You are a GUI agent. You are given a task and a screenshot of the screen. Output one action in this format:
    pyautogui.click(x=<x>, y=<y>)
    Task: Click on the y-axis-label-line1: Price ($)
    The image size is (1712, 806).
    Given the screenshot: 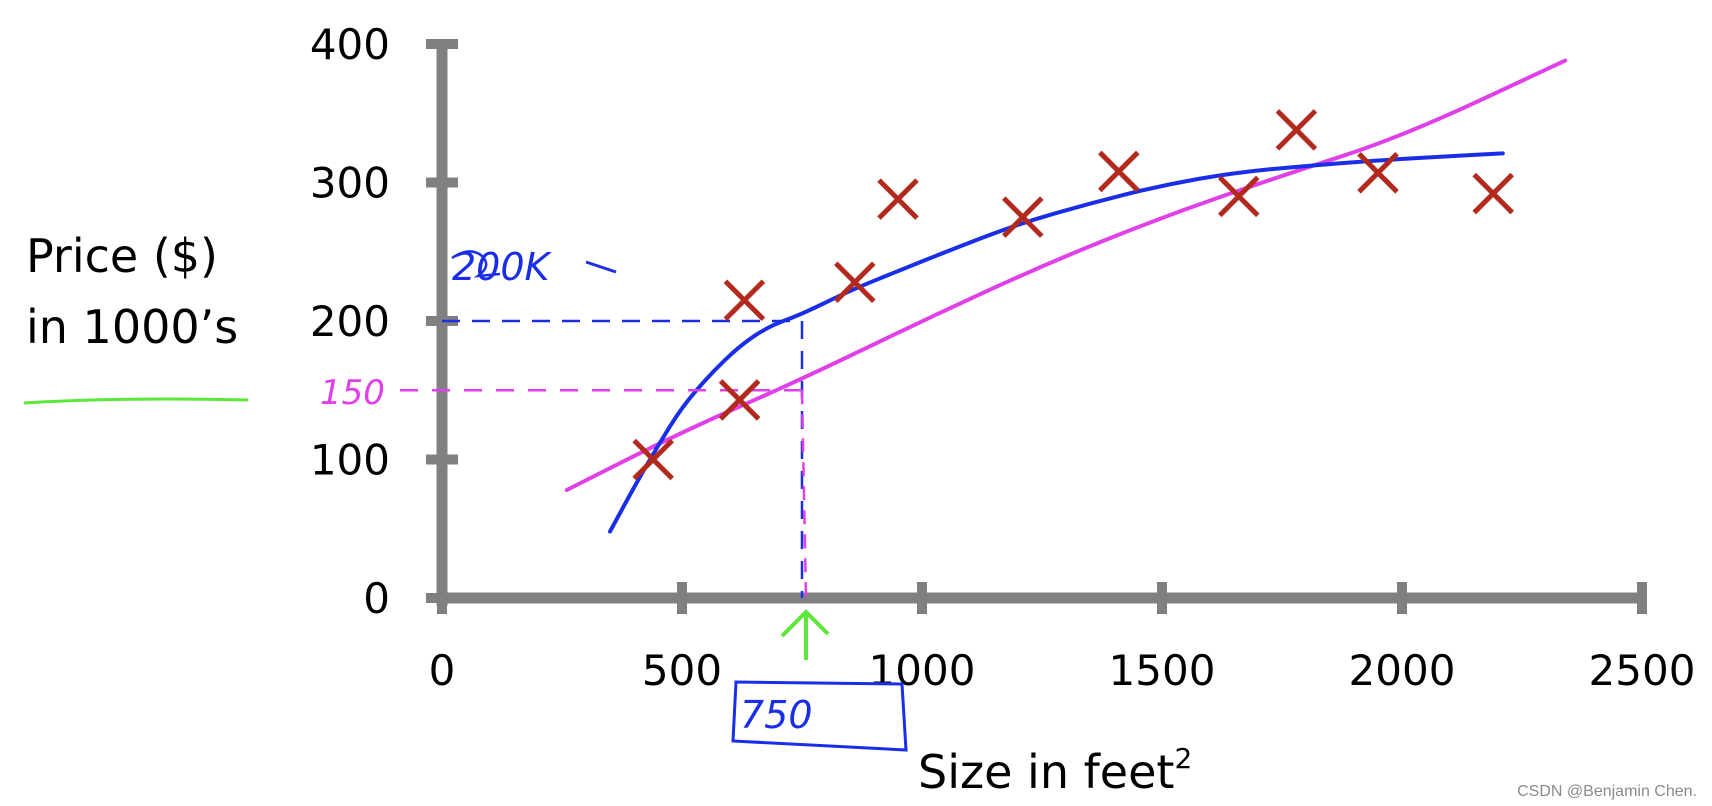 What is the action you would take?
    pyautogui.click(x=122, y=256)
    